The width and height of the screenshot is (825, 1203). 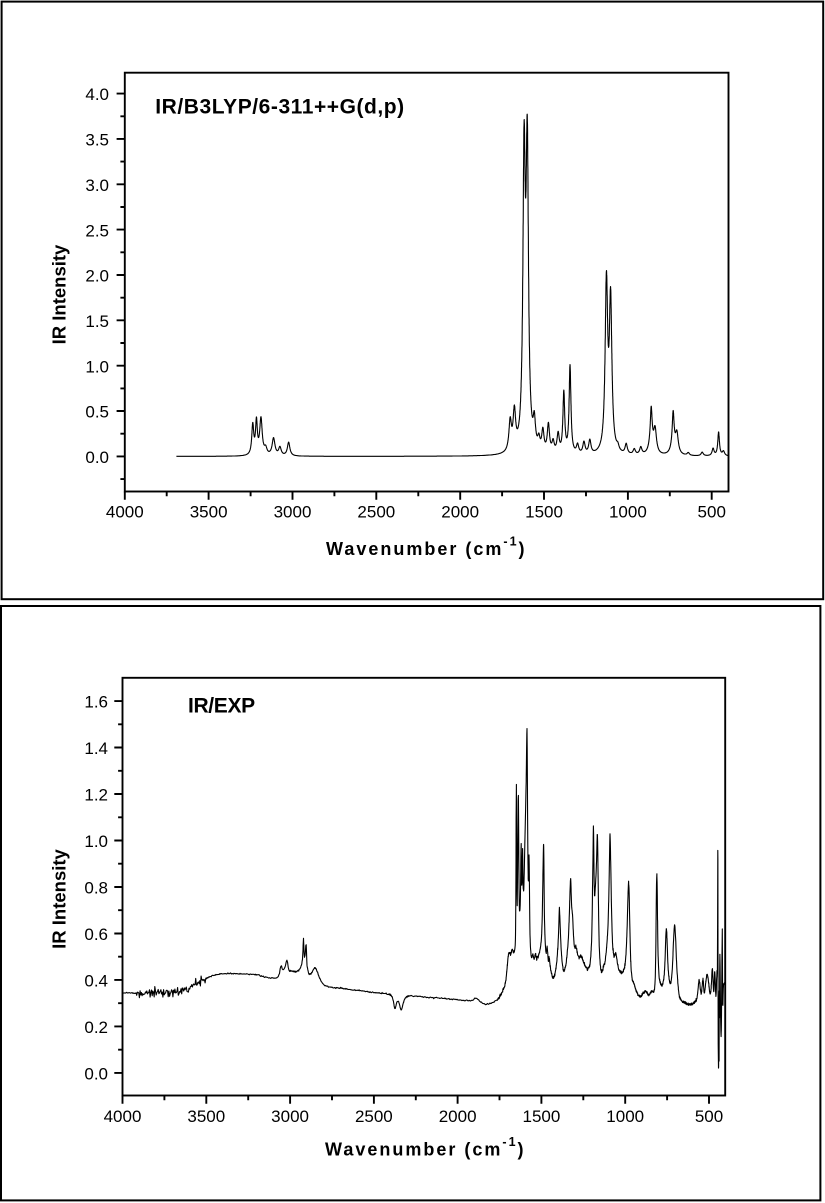 I want to click on svg-text: 3.5, so click(x=97, y=140).